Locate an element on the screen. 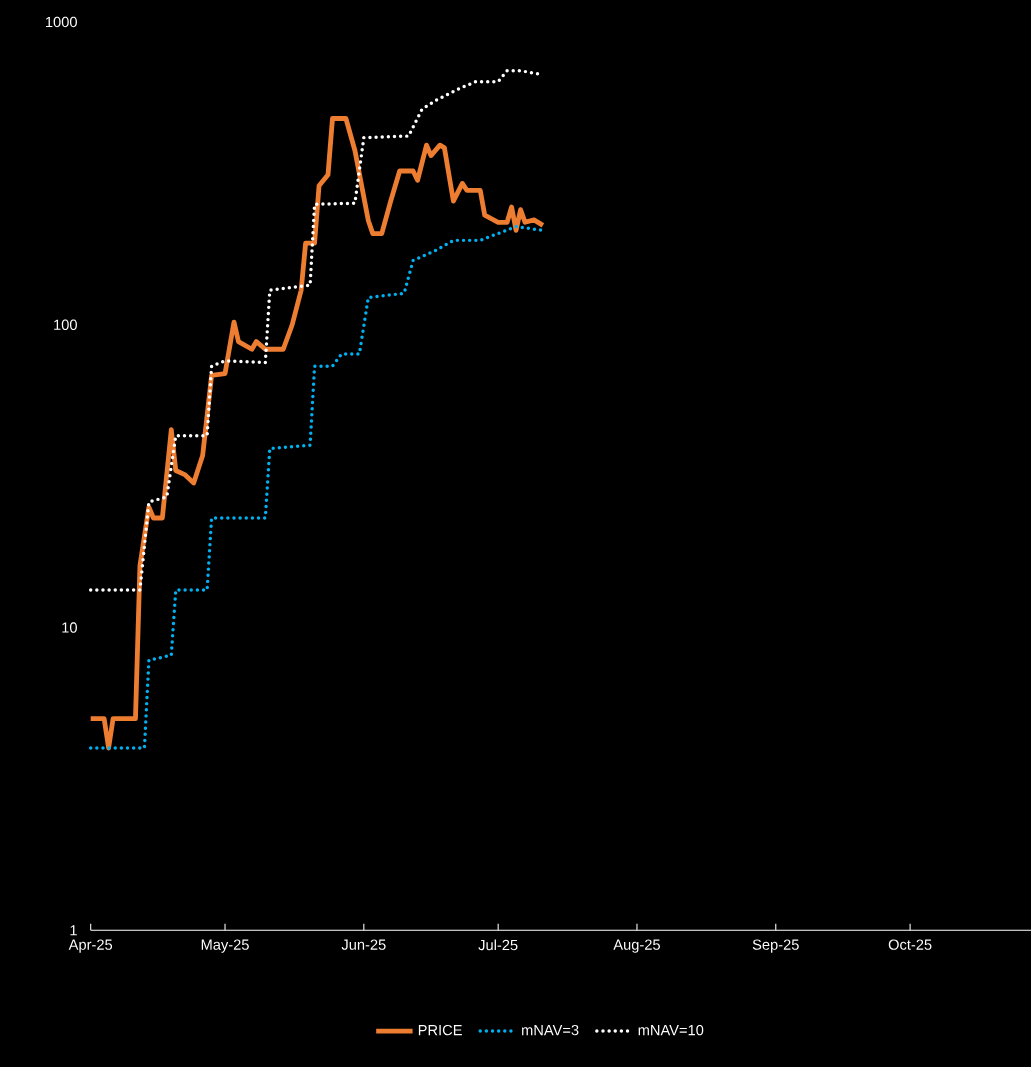 The image size is (1031, 1067). x-tick-label: Oct-25 is located at coordinates (910, 944).